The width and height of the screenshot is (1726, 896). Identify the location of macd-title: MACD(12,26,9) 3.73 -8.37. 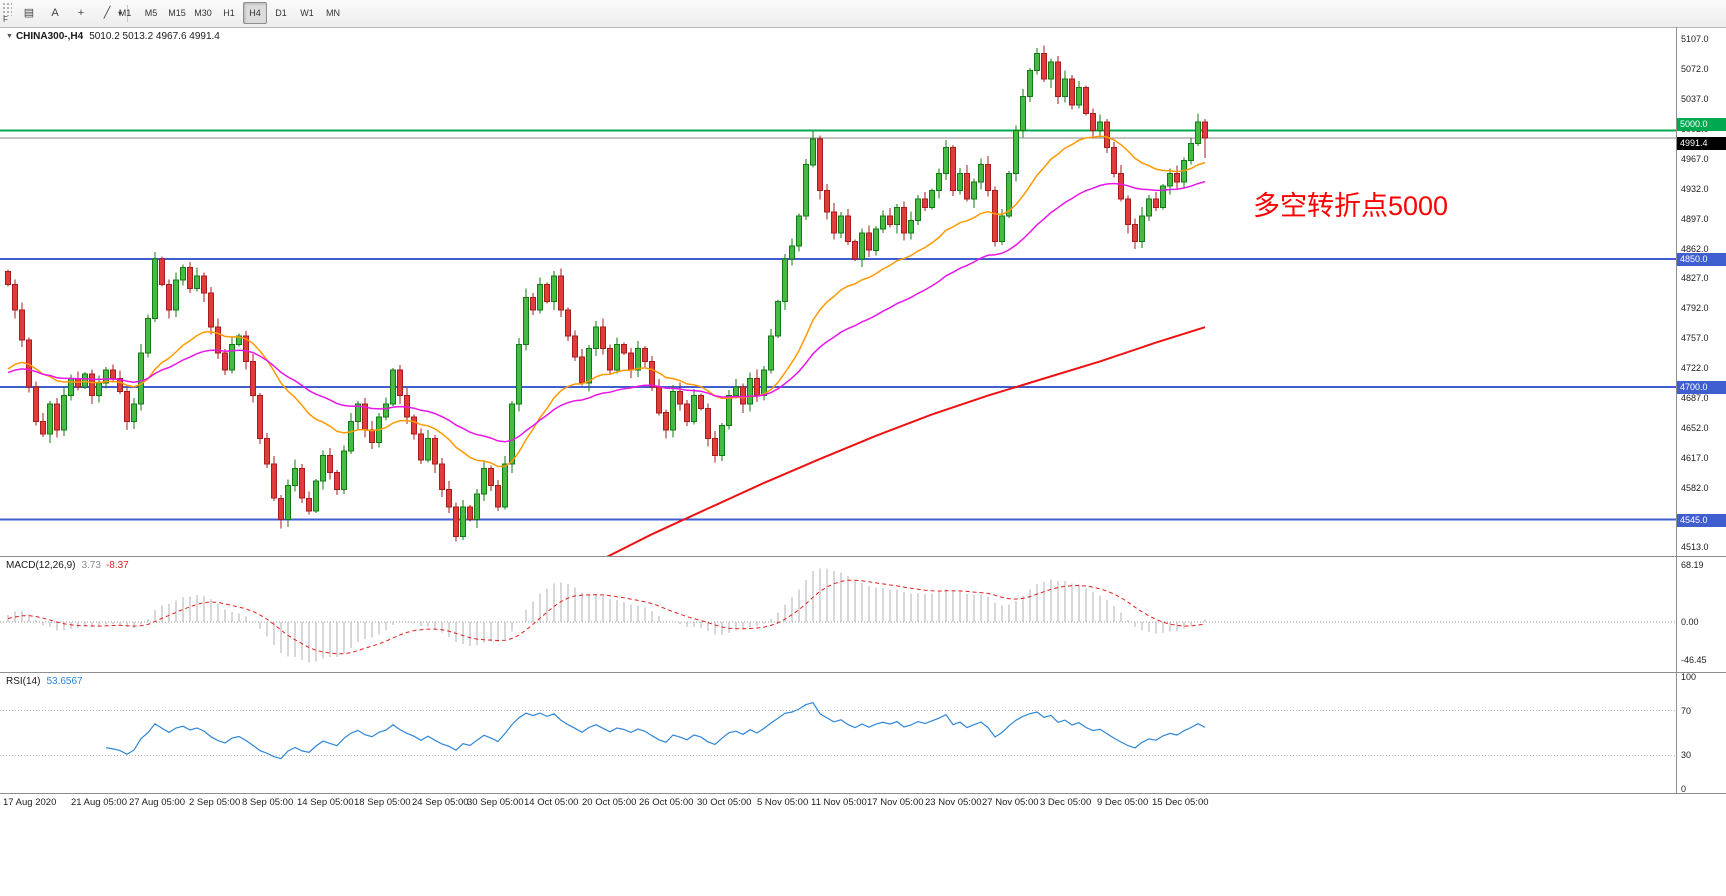
(67, 565).